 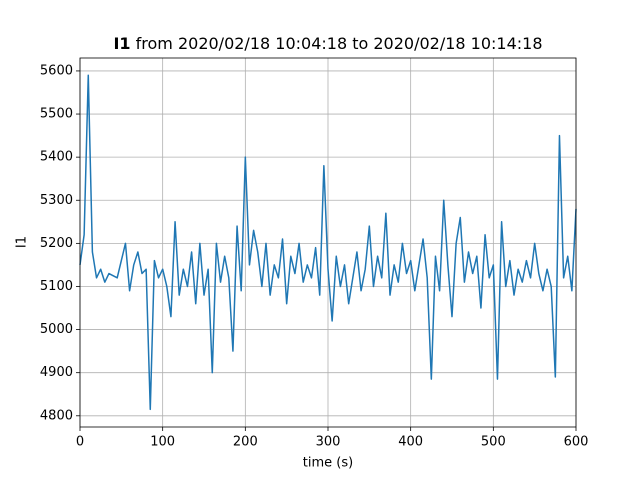 I want to click on x-tick-label: 100, so click(x=162, y=442).